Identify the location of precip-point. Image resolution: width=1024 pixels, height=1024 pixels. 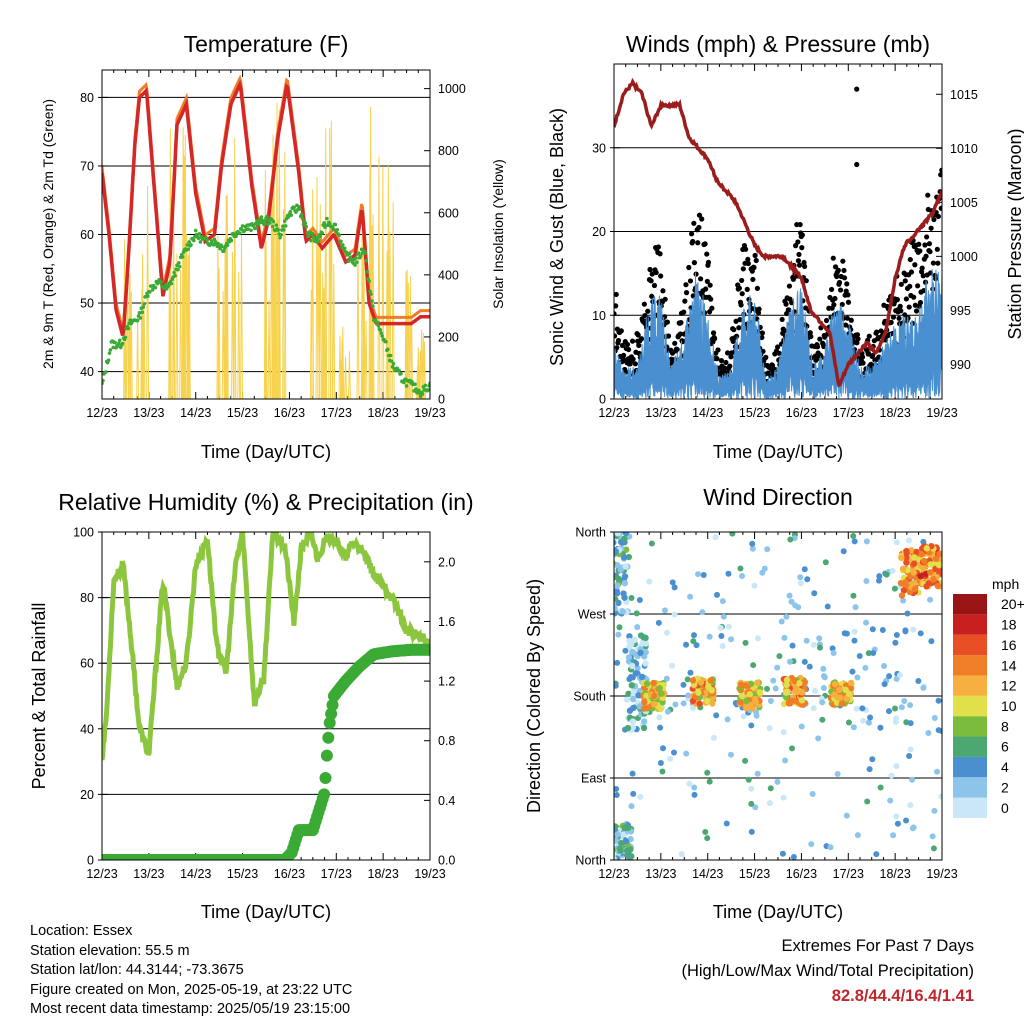
(328, 737).